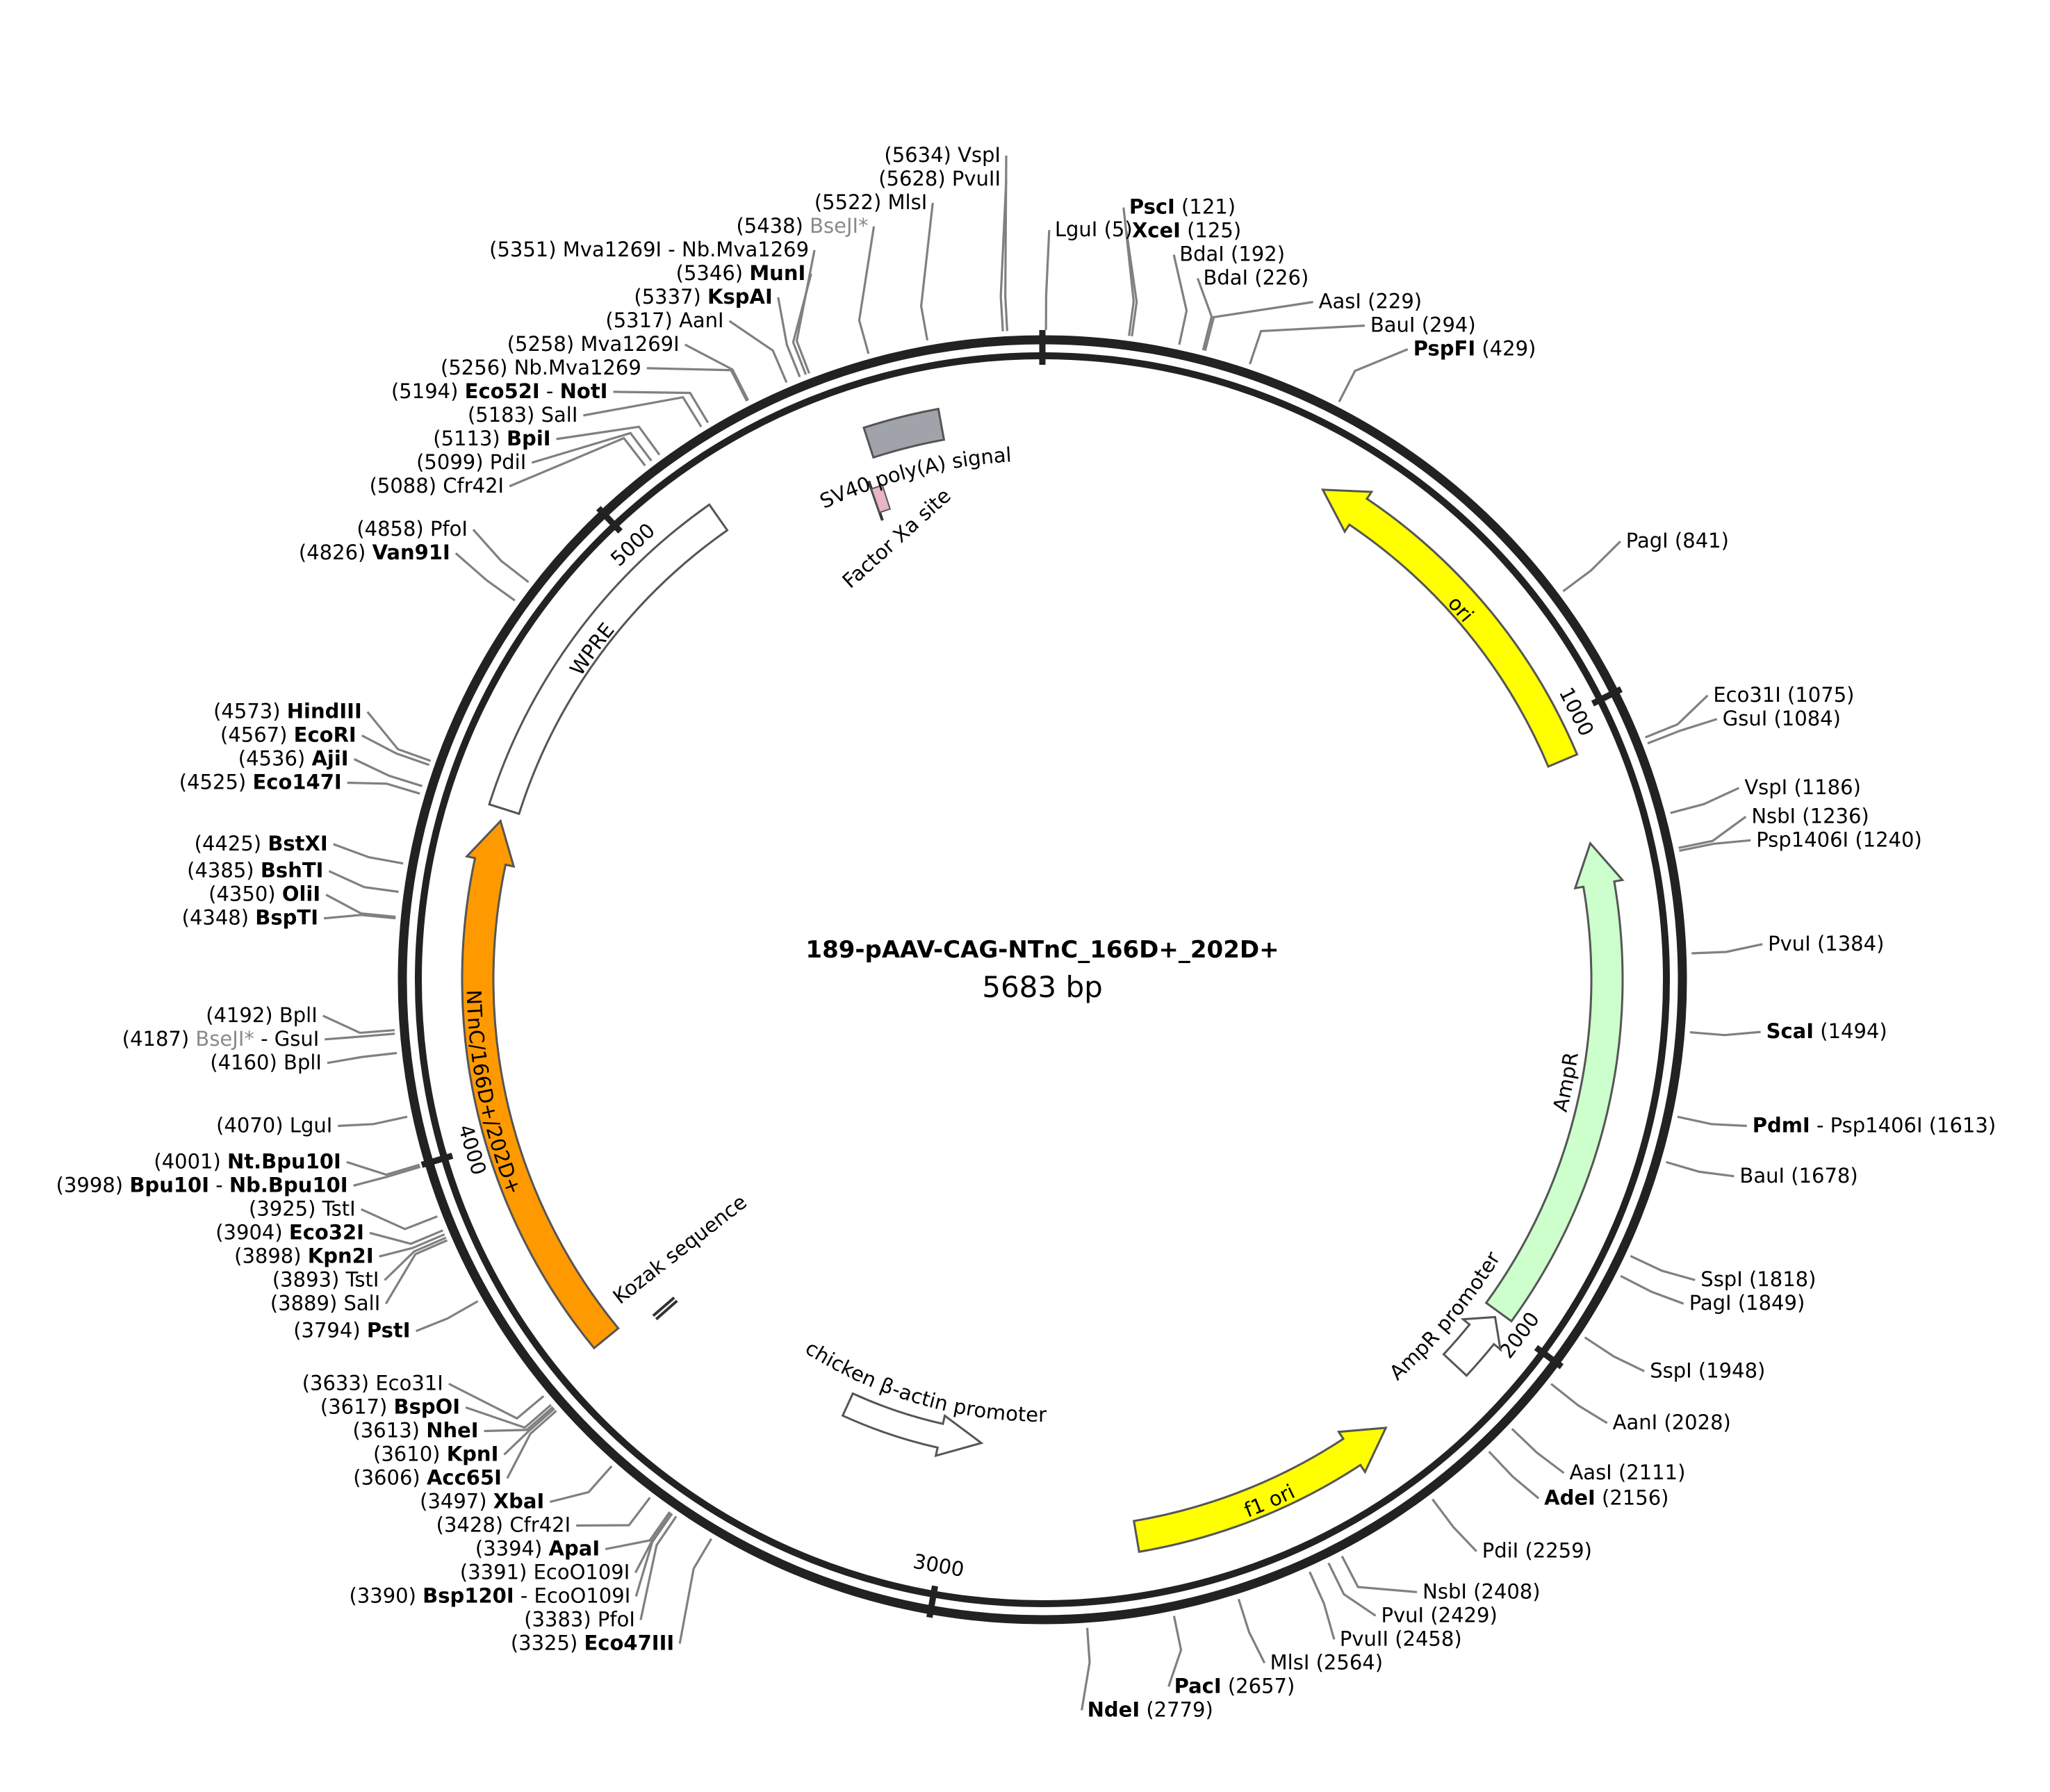  Describe the element at coordinates (593, 344) in the screenshot. I see `site-label: (5258) Mva1269I` at that location.